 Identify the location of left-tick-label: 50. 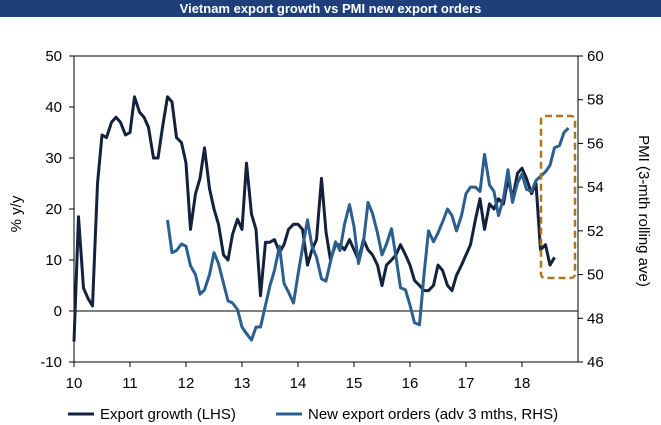
(53, 56).